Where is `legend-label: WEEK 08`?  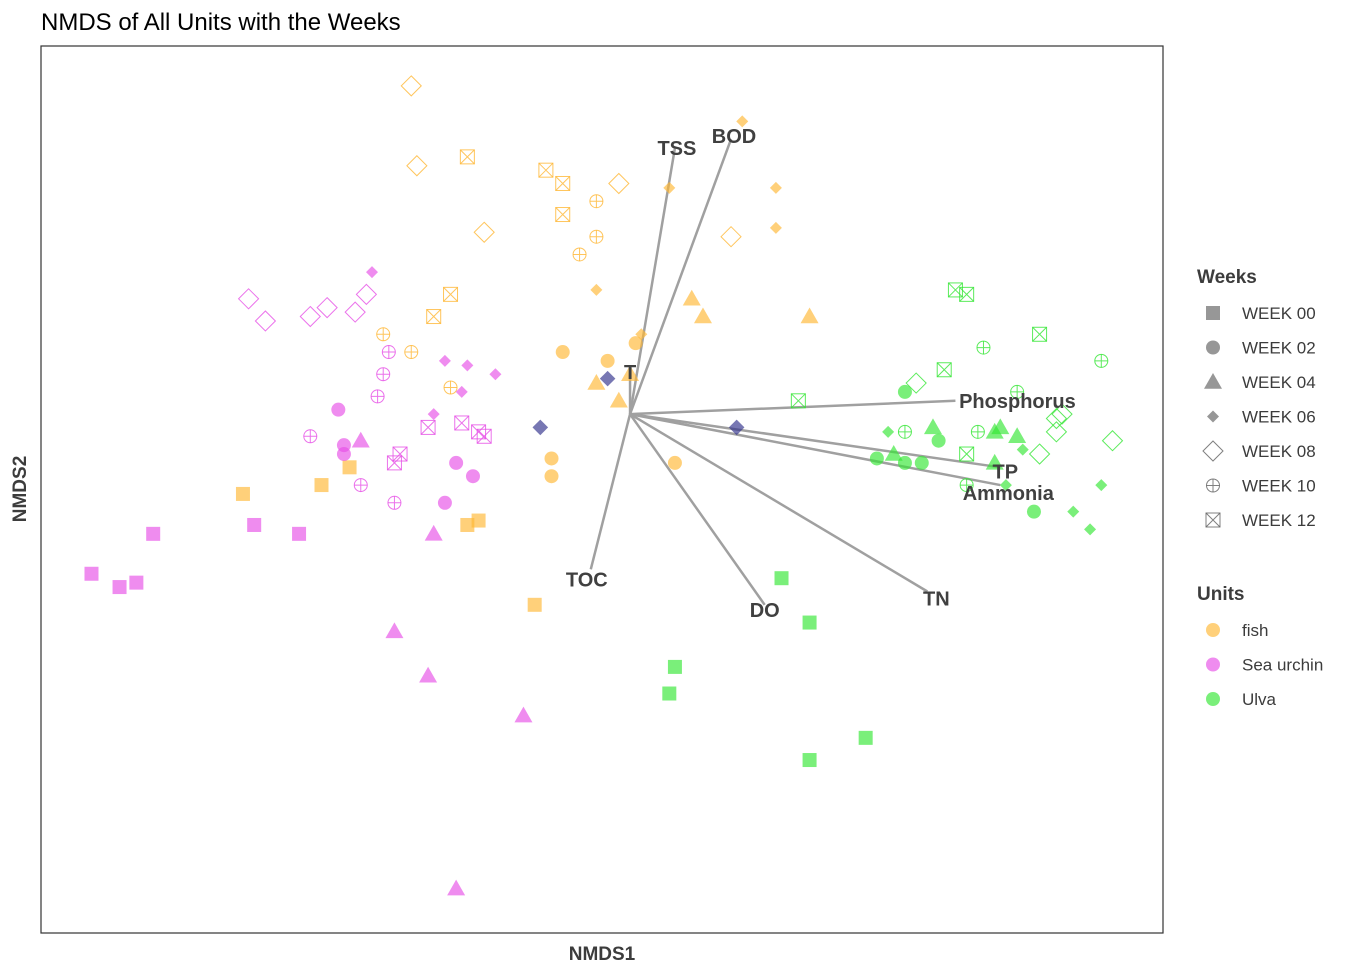
legend-label: WEEK 08 is located at coordinates (1279, 451).